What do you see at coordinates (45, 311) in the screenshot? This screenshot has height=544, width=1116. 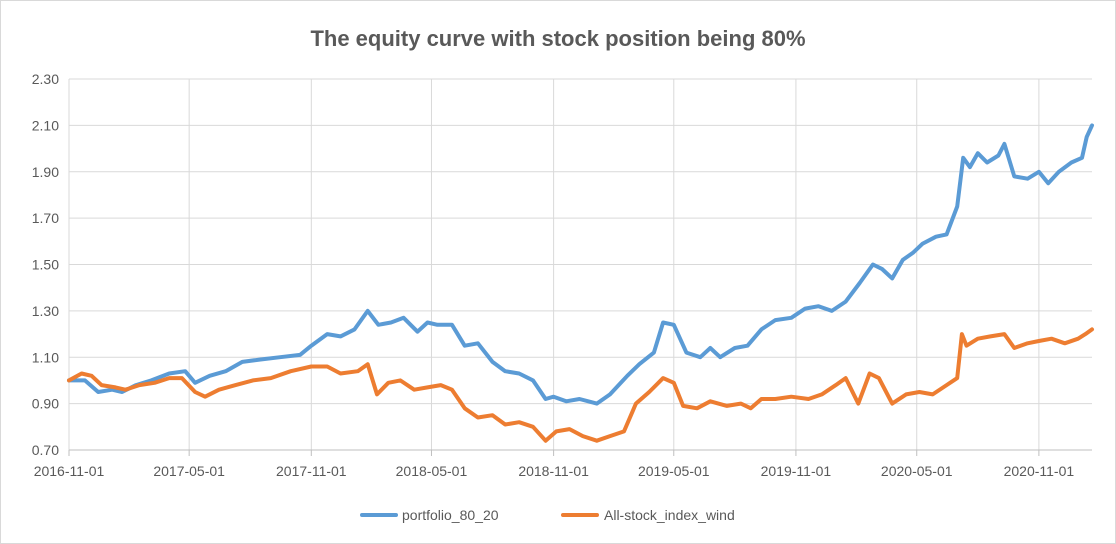 I see `y-tick-label: 1.30` at bounding box center [45, 311].